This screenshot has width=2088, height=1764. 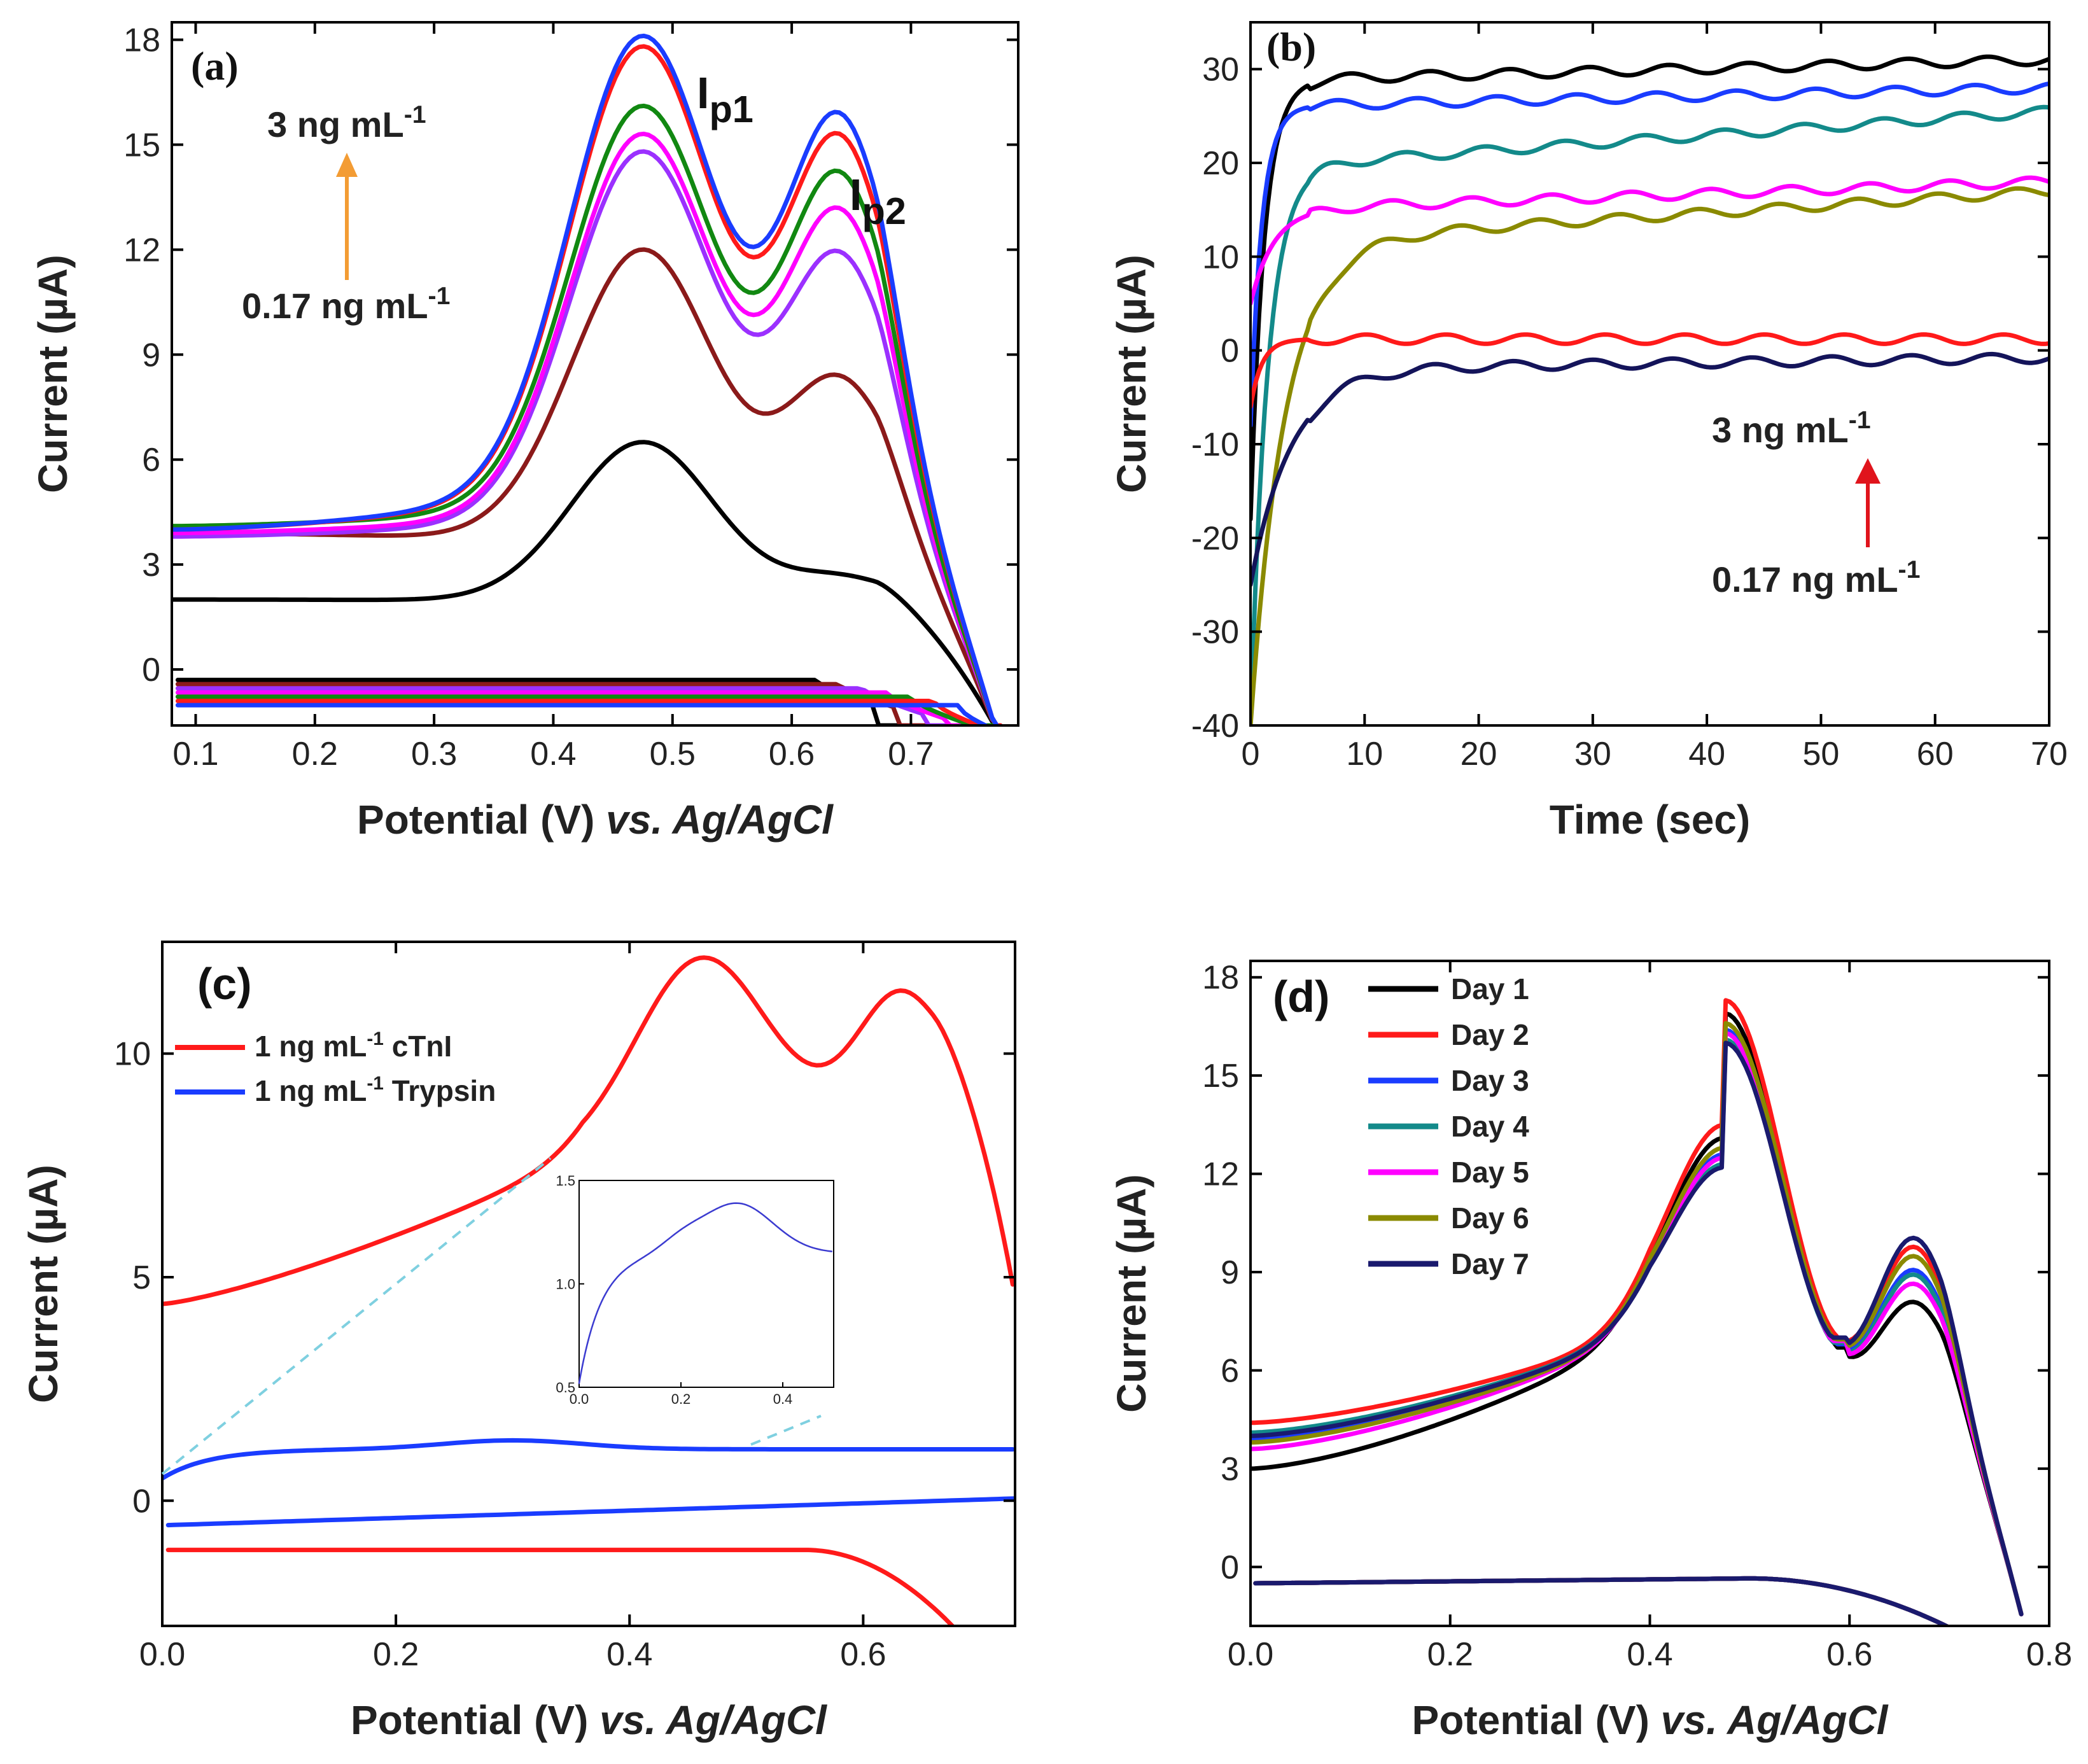 I want to click on y-axis-label-a: Current (µA), so click(x=53, y=374).